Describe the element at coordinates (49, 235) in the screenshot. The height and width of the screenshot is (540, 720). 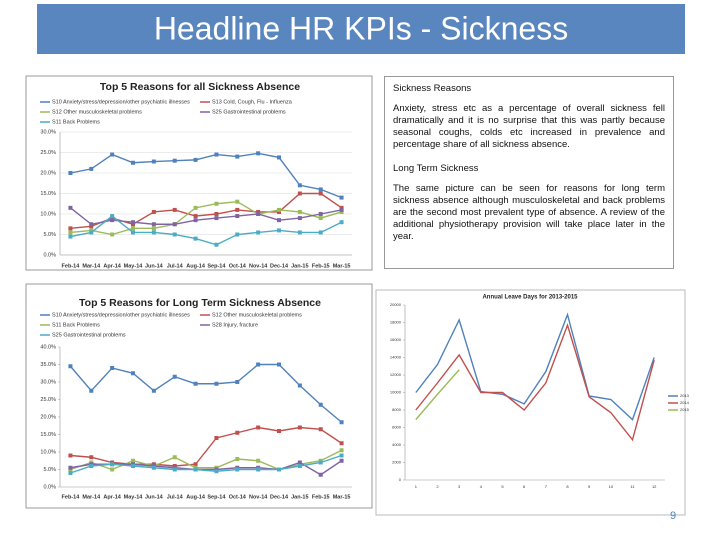
I see `y-tick-label: 5.0%` at that location.